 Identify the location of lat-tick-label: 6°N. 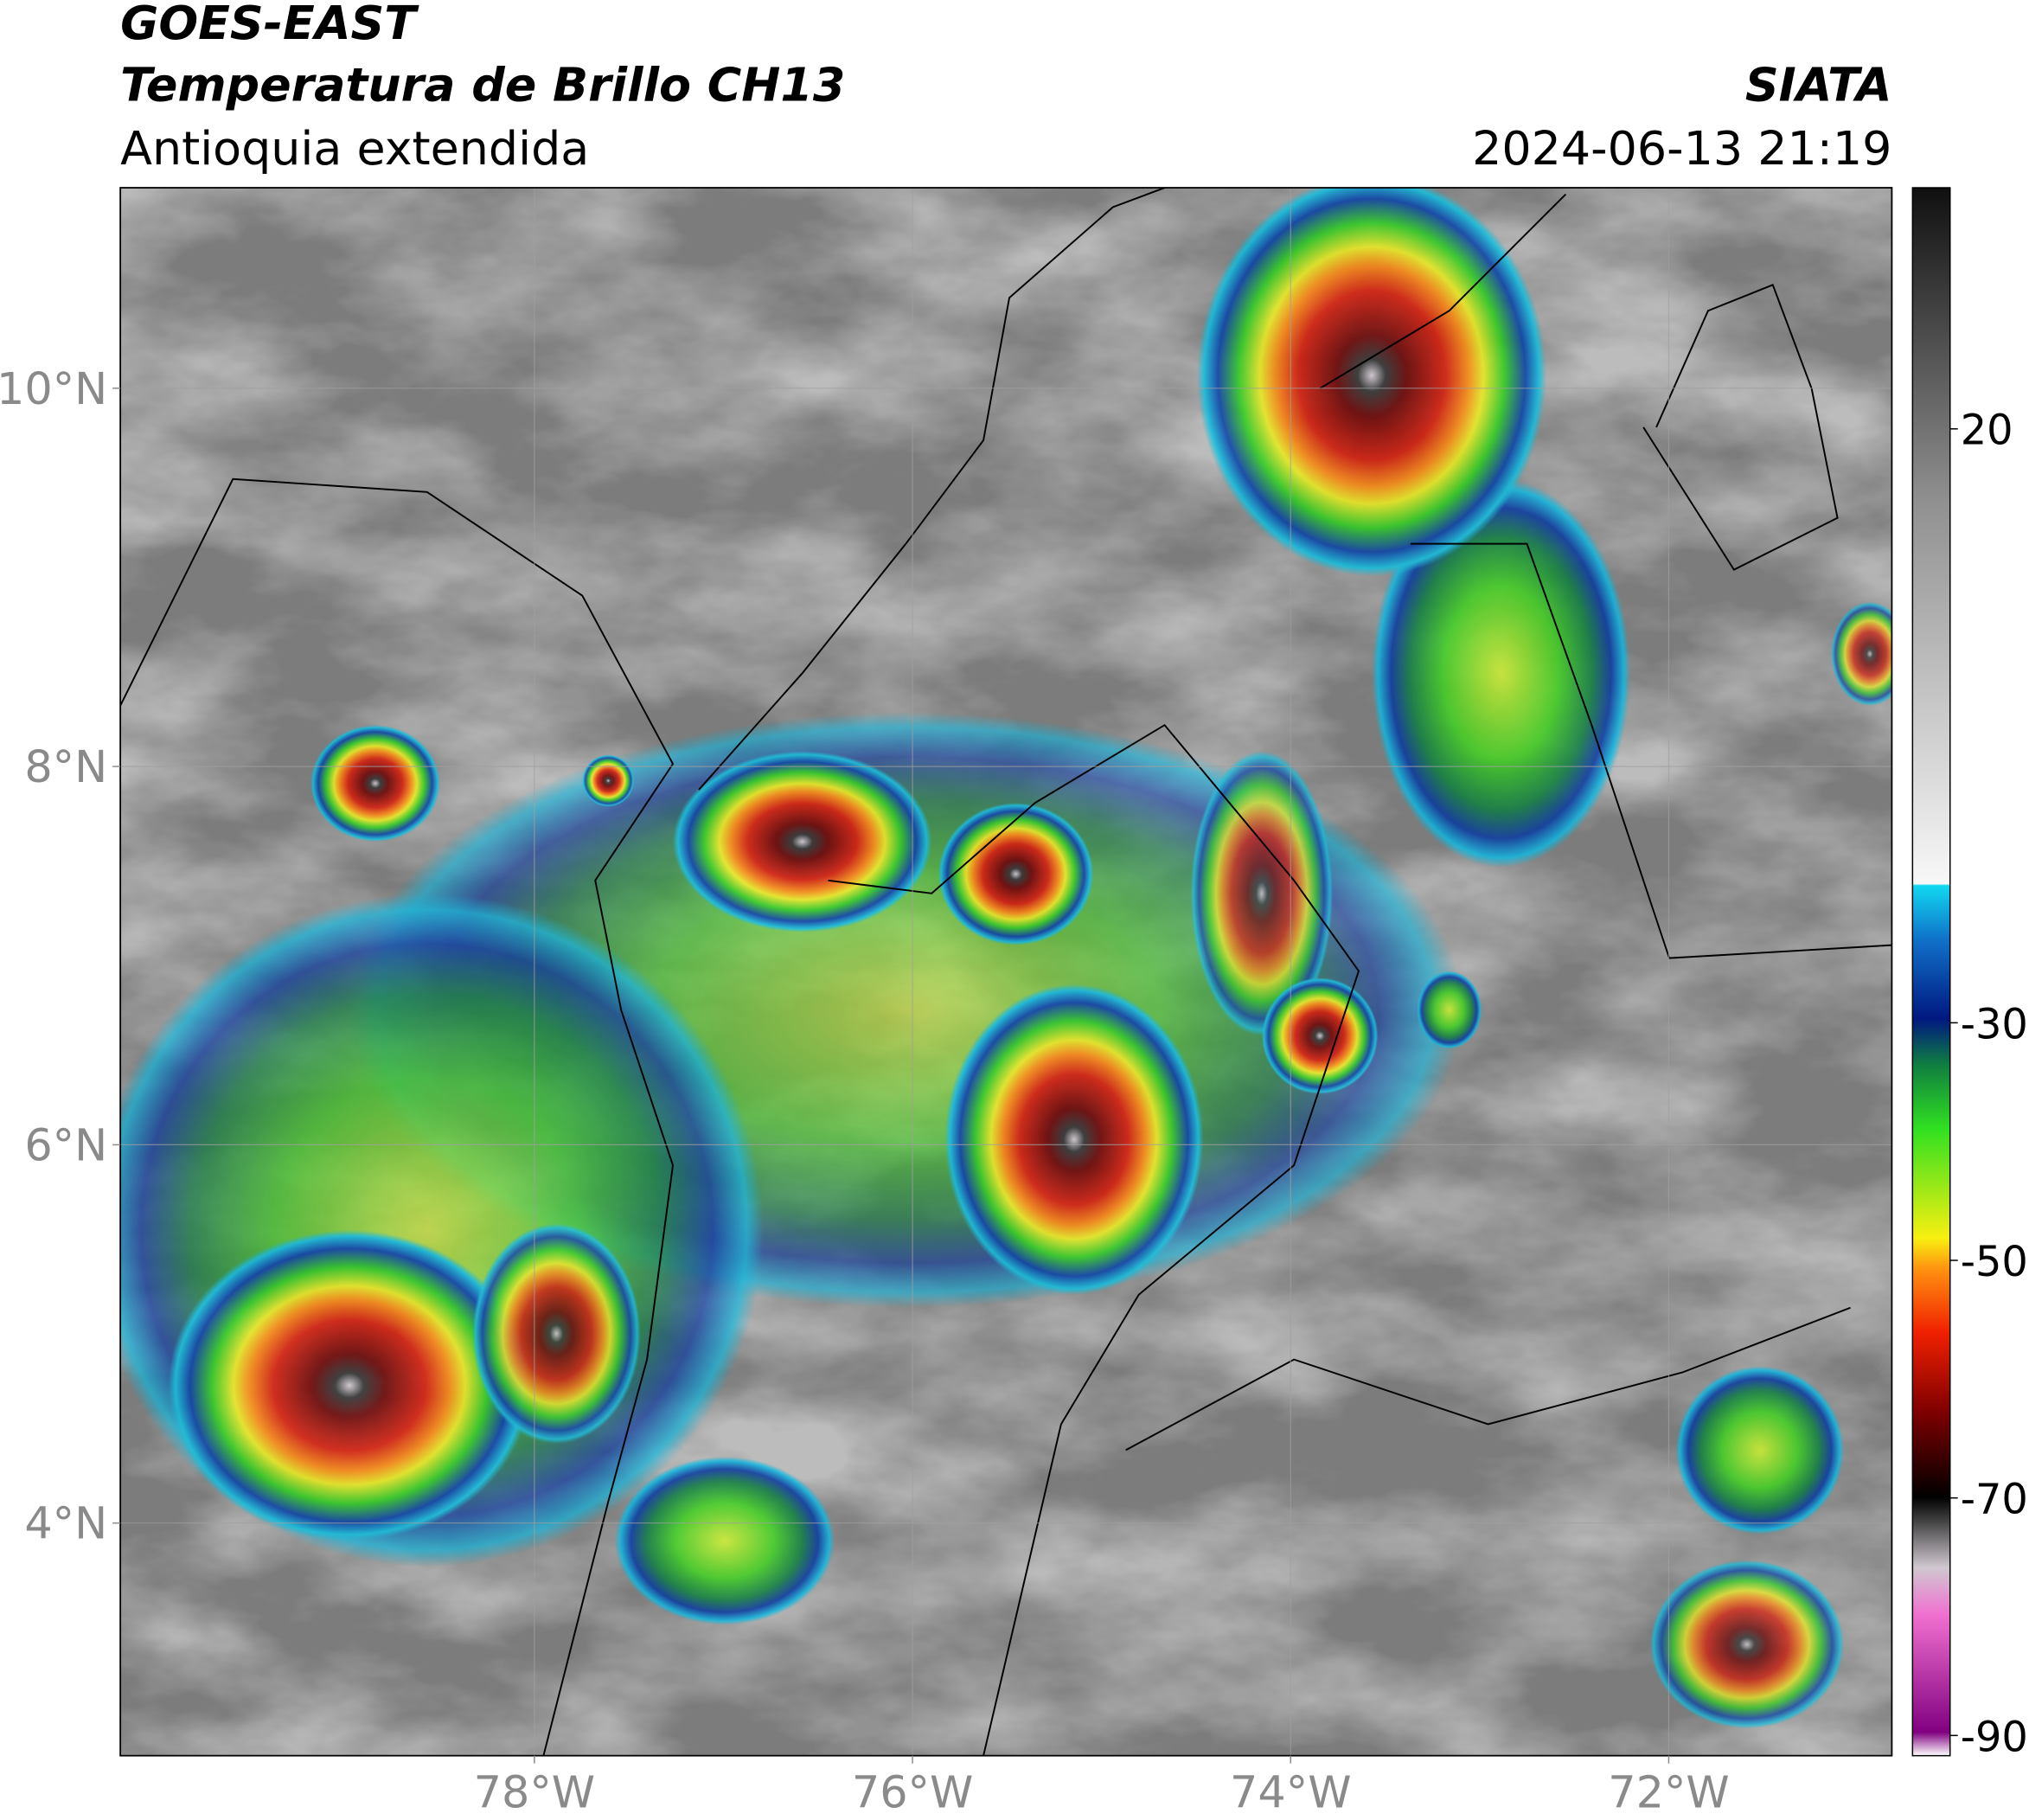
(65, 1144).